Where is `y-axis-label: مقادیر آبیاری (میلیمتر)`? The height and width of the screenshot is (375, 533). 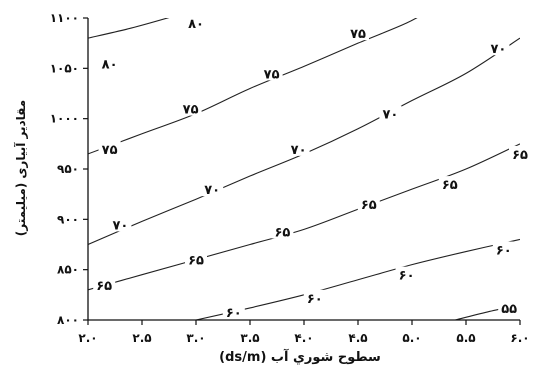 y-axis-label: مقادیر آبیاری (میلیمتر) is located at coordinates (21, 168).